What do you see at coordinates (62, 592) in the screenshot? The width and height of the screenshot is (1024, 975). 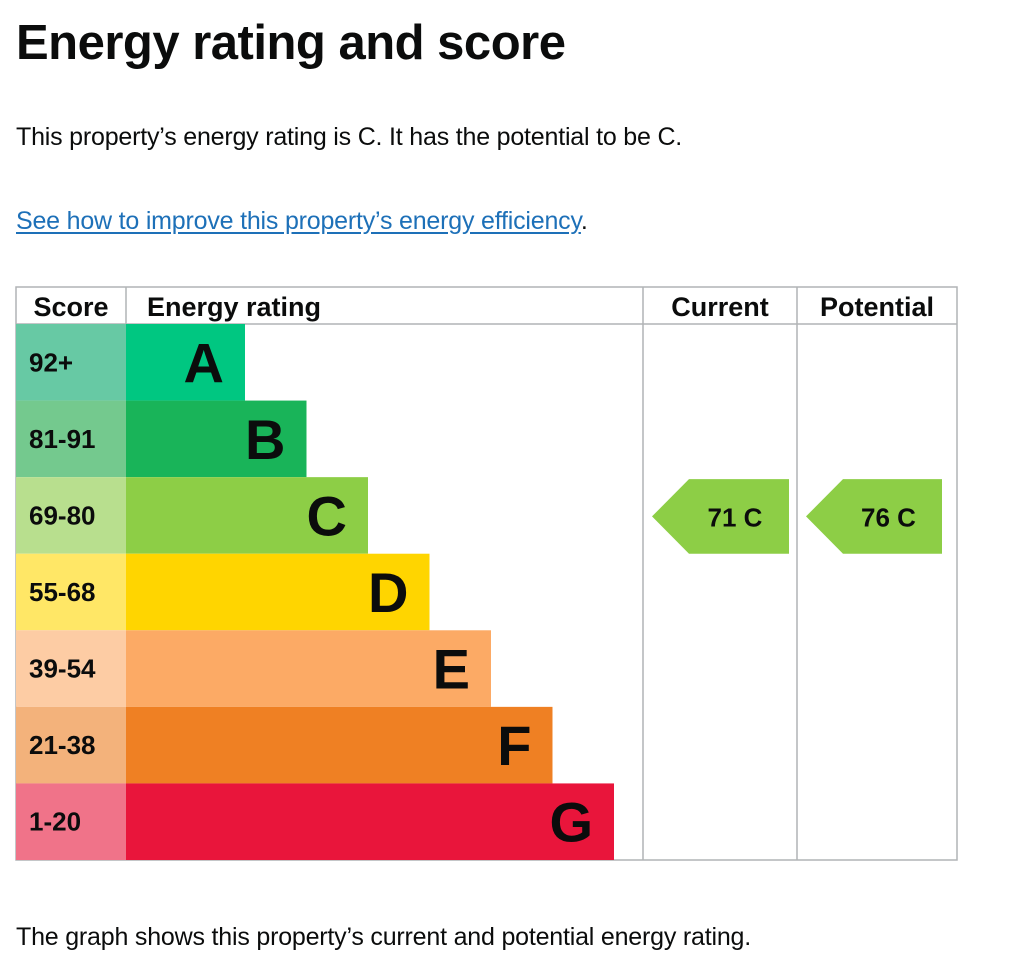 I see `score-label-d: 55-68` at bounding box center [62, 592].